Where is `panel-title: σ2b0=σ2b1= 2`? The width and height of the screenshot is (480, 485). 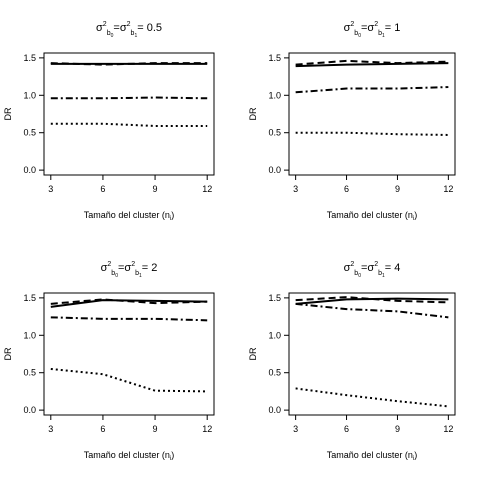 panel-title: σ2b0=σ2b1= 2 is located at coordinates (129, 270).